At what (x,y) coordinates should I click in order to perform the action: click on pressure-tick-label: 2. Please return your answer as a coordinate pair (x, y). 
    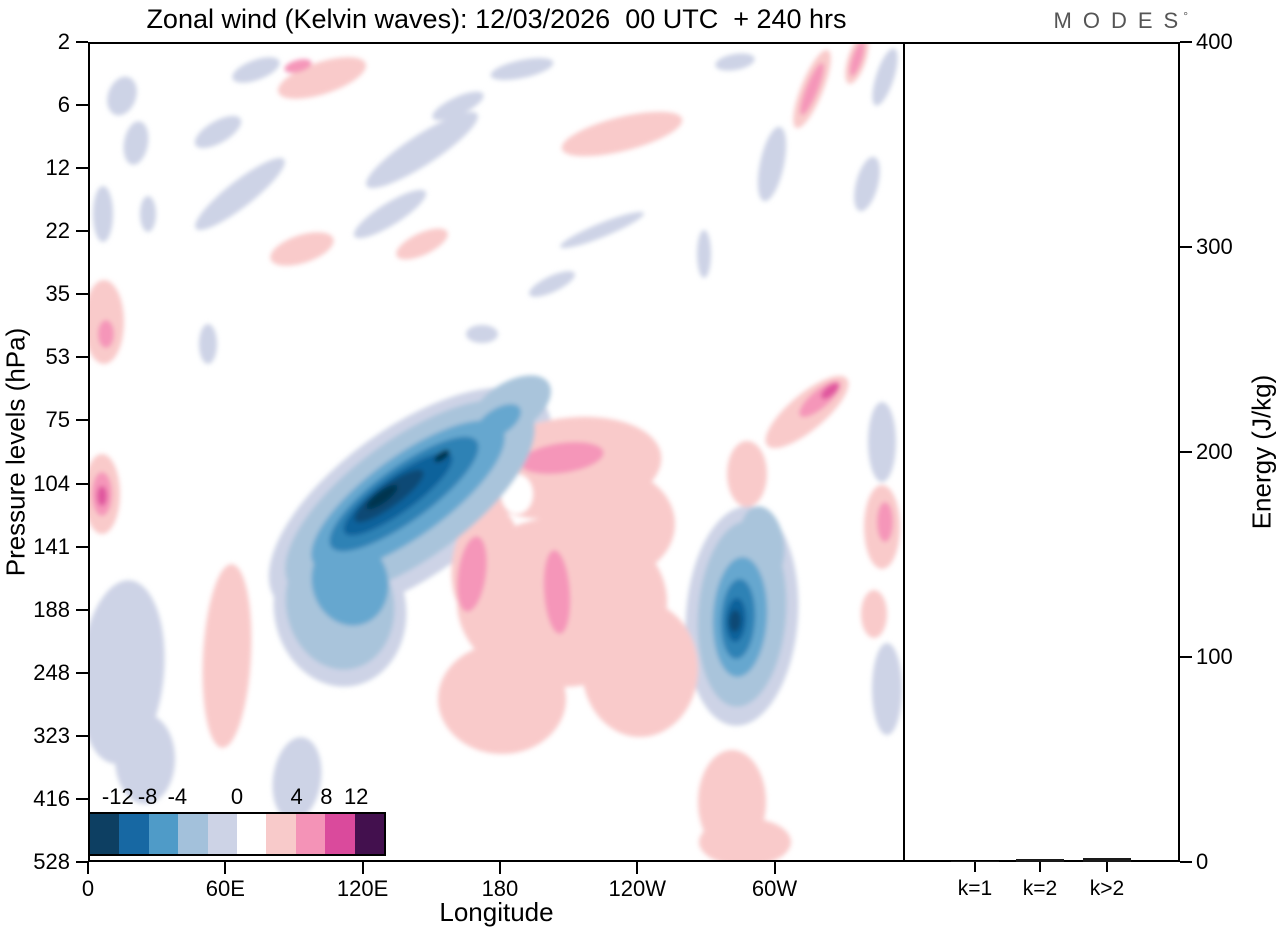
    Looking at the image, I should click on (63, 41).